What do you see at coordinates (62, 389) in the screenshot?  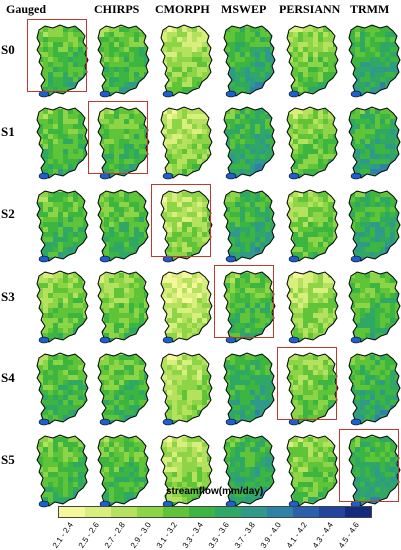 I see `basin-map-s4-gauged` at bounding box center [62, 389].